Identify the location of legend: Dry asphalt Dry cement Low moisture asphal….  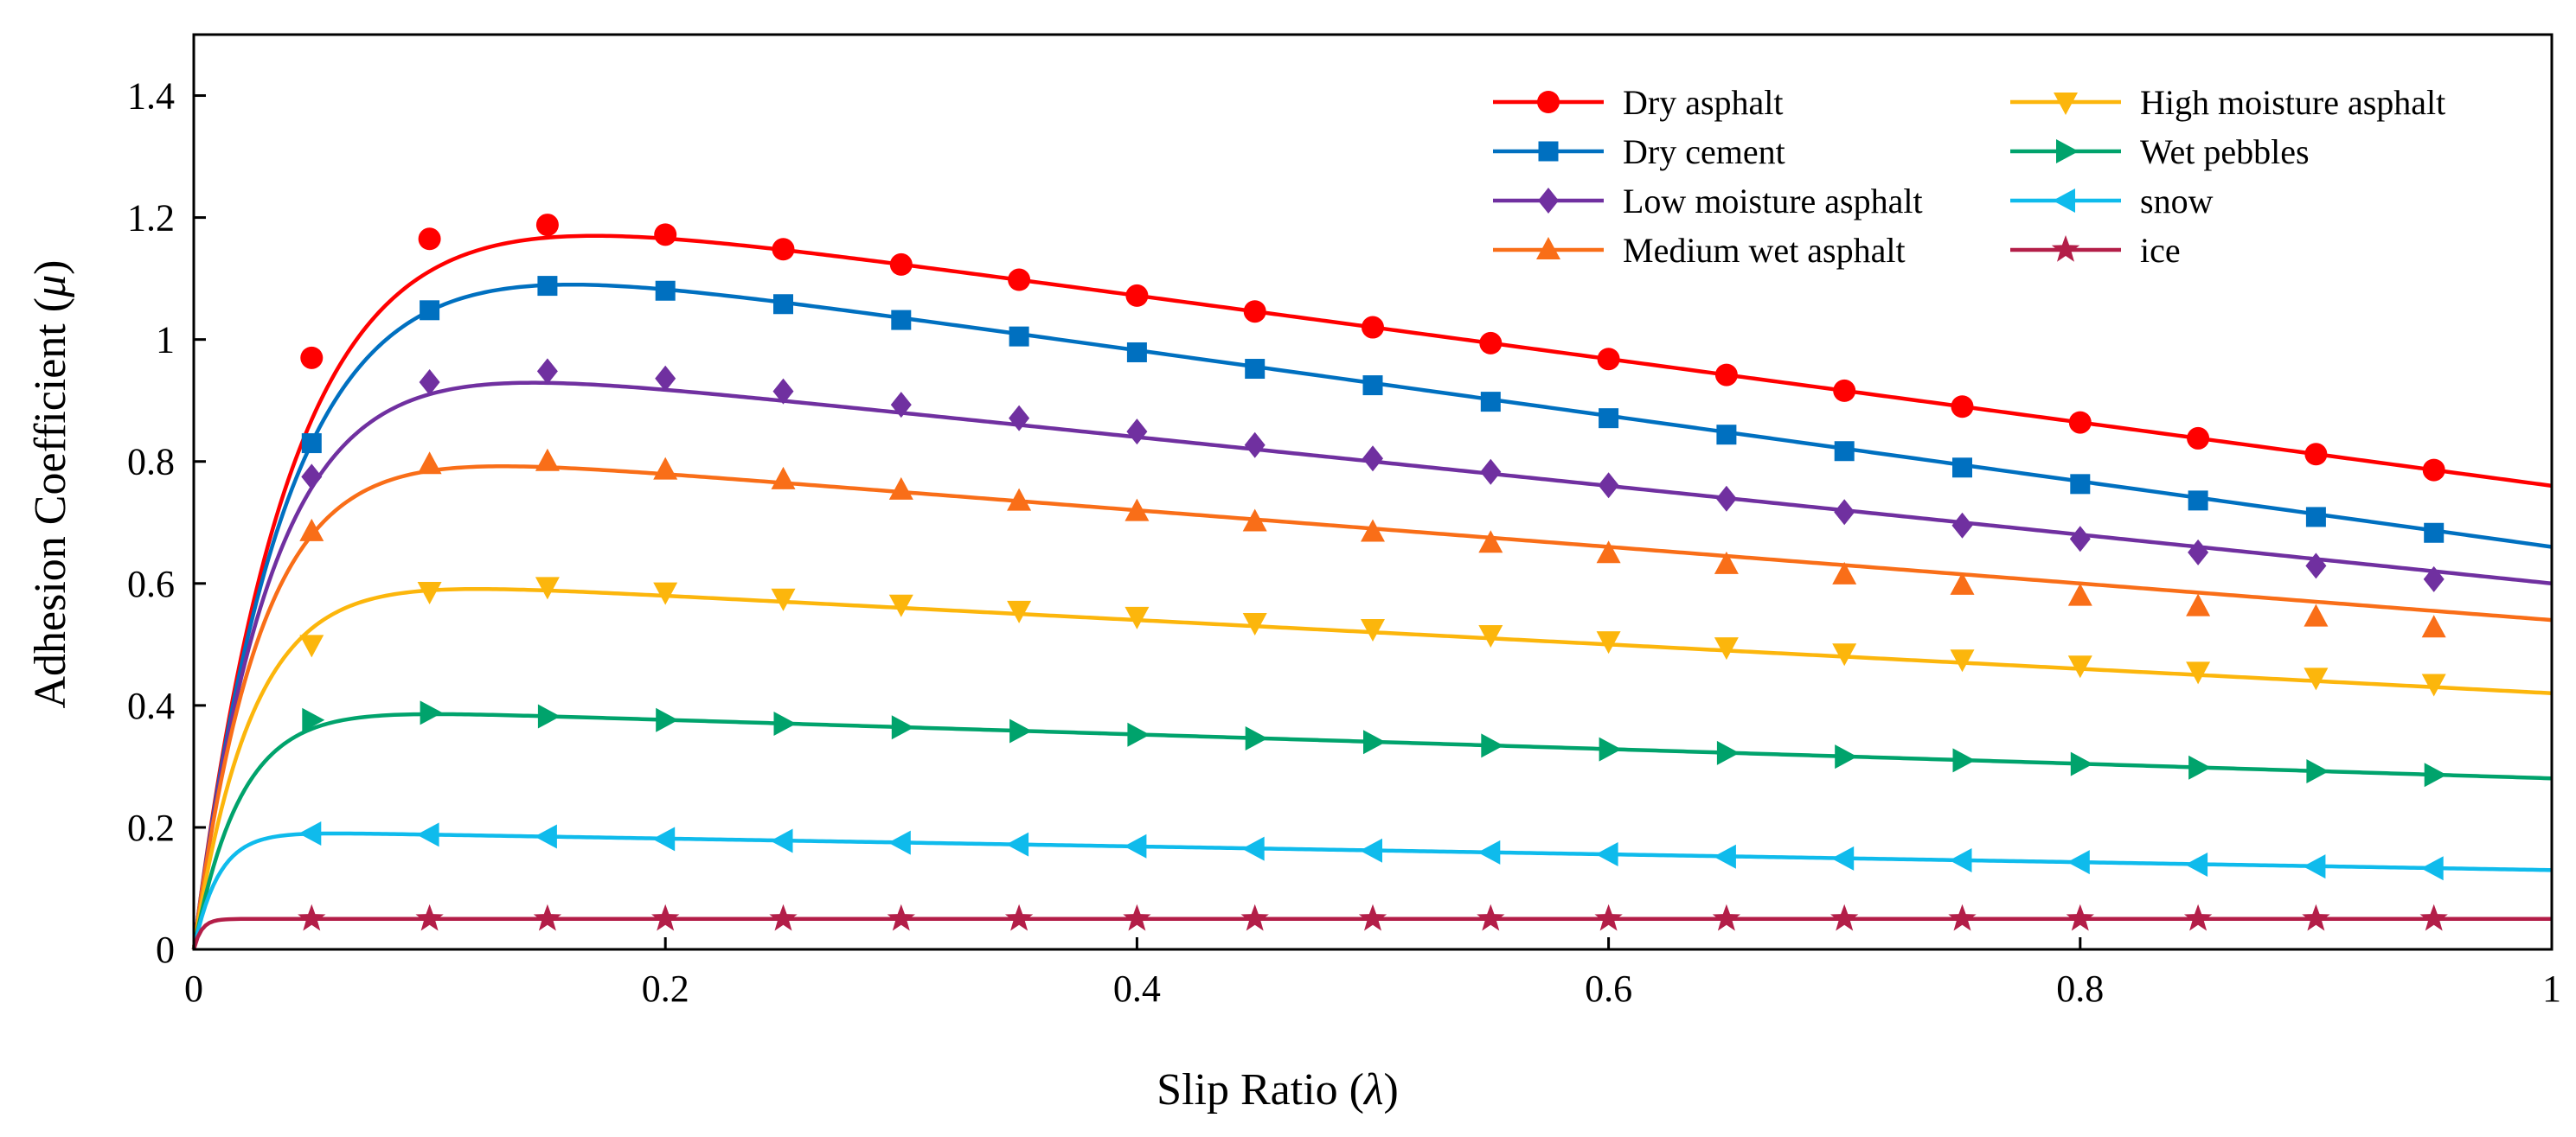
(1969, 176).